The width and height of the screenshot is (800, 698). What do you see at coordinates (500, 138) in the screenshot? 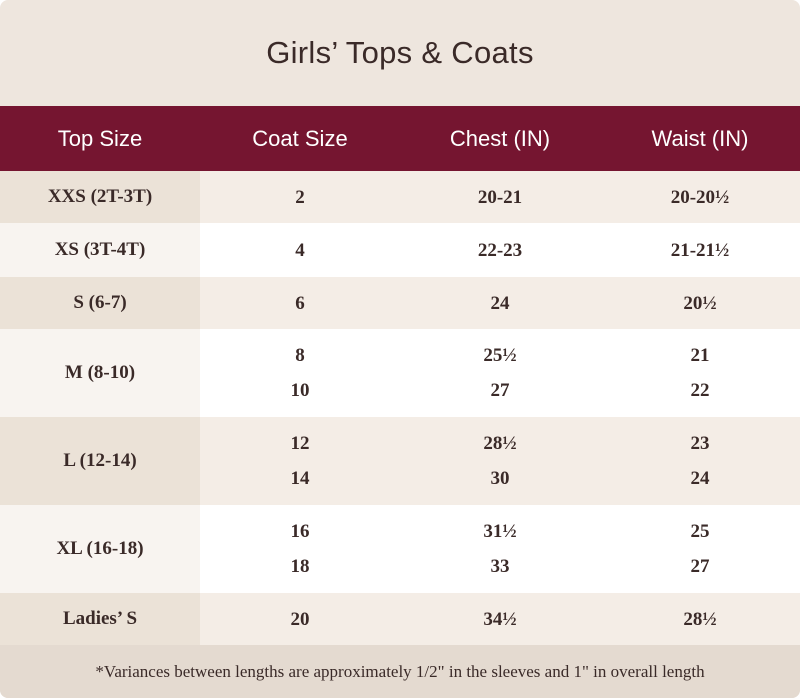
I see `header-chest: Chest (IN)` at bounding box center [500, 138].